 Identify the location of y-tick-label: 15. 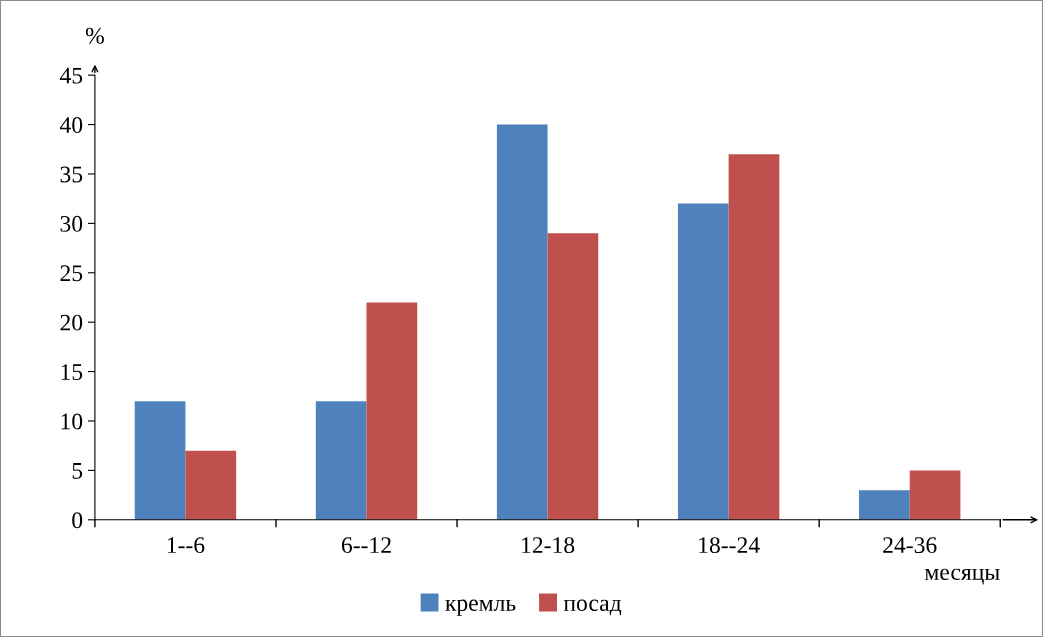
(72, 372).